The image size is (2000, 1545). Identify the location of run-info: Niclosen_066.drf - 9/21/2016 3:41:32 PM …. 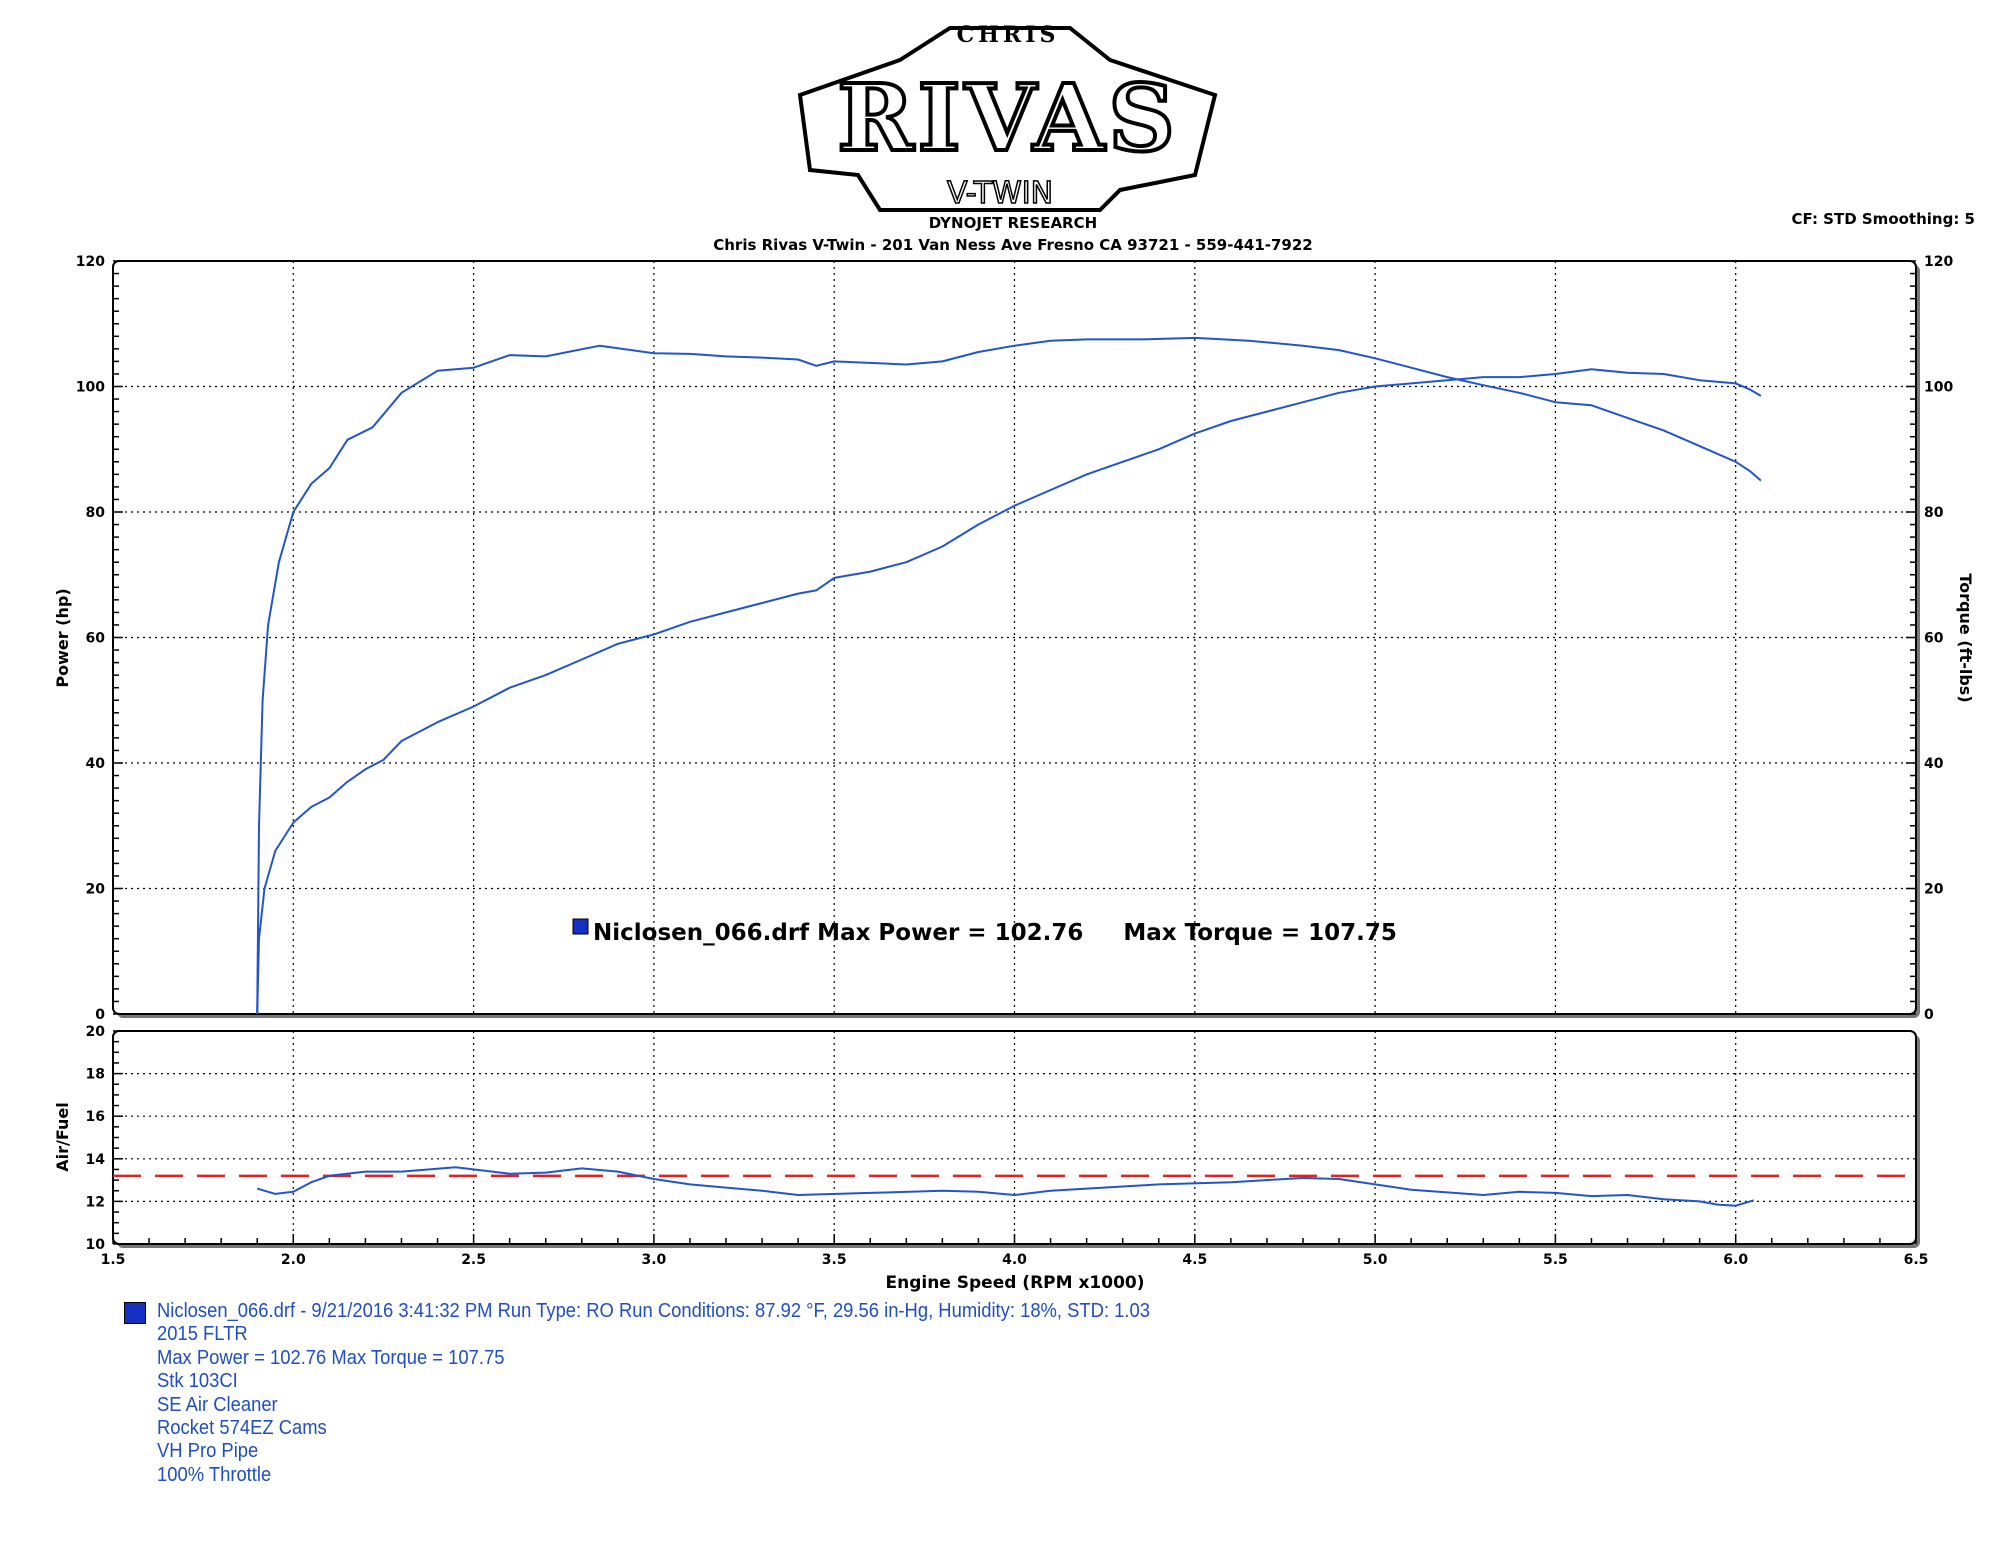
(653, 1393).